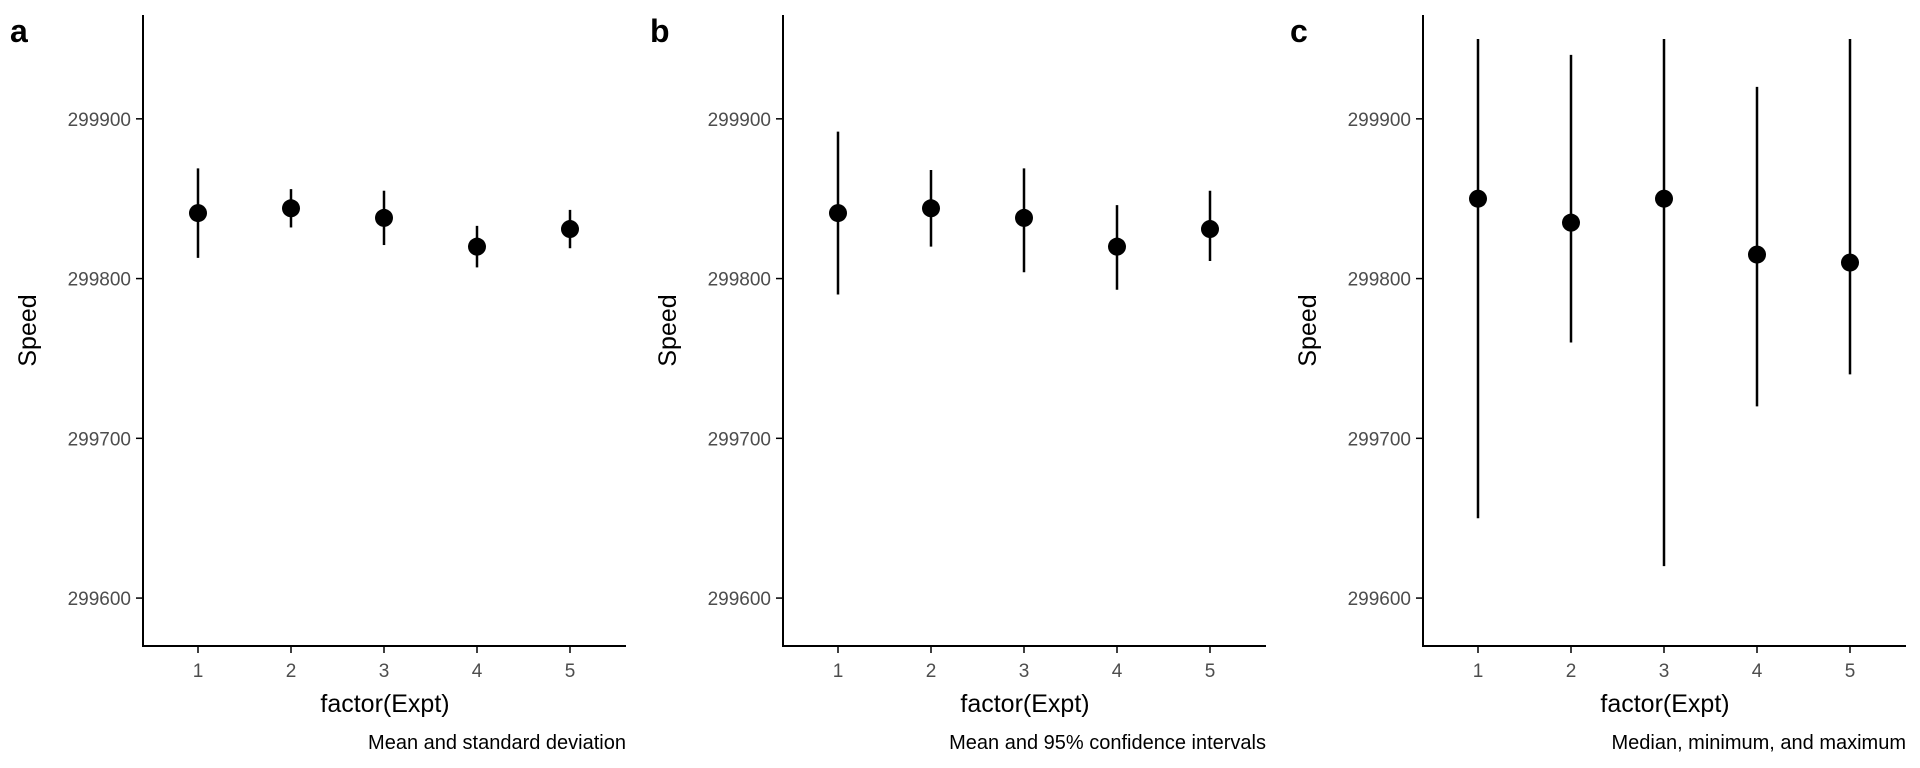  Describe the element at coordinates (1299, 31) in the screenshot. I see `panel-tag: c` at that location.